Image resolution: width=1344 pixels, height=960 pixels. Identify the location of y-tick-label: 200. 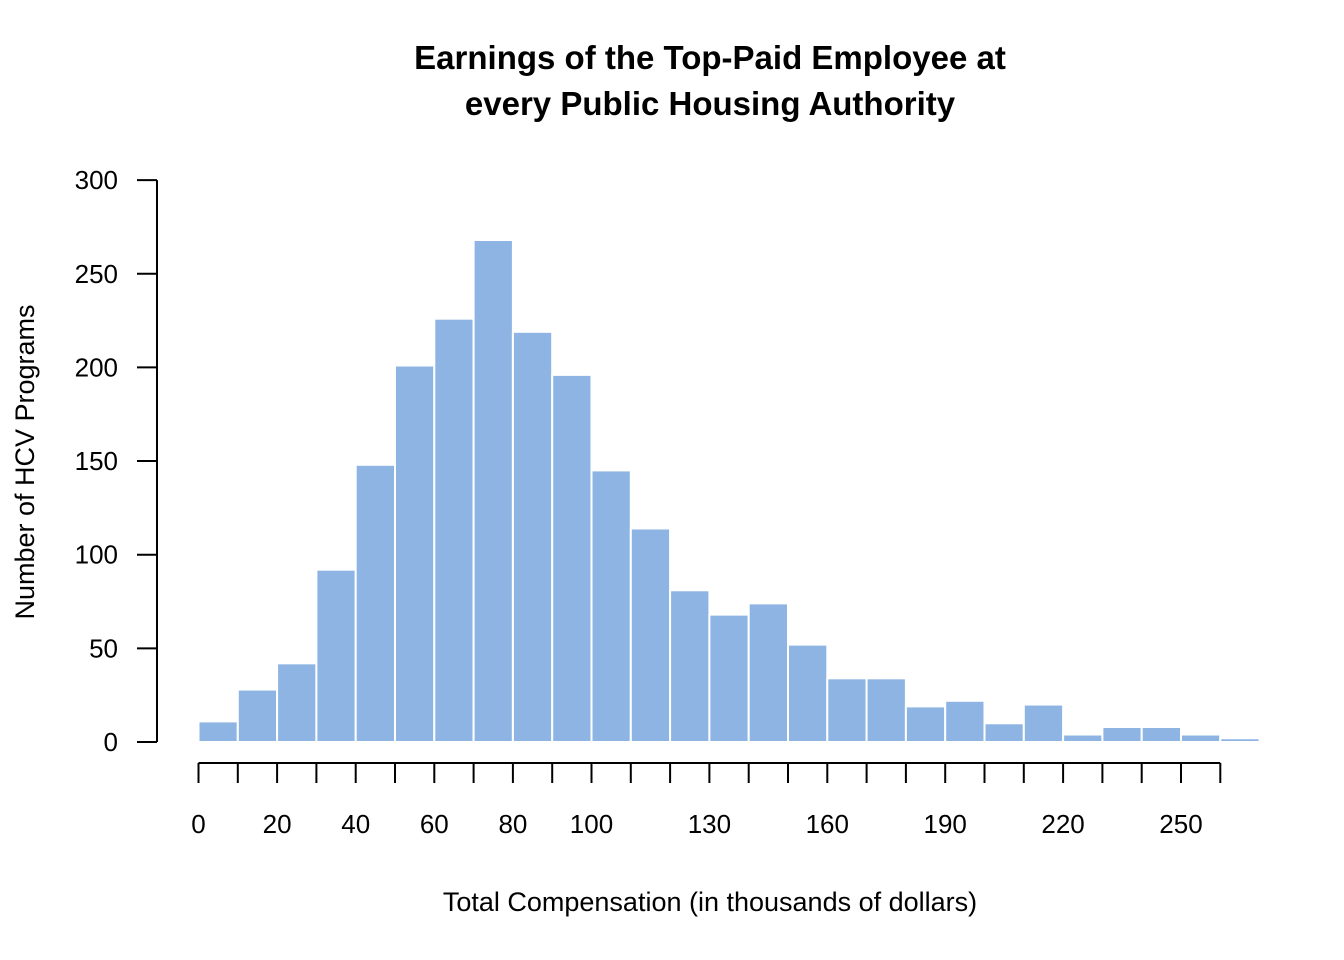
(96, 367).